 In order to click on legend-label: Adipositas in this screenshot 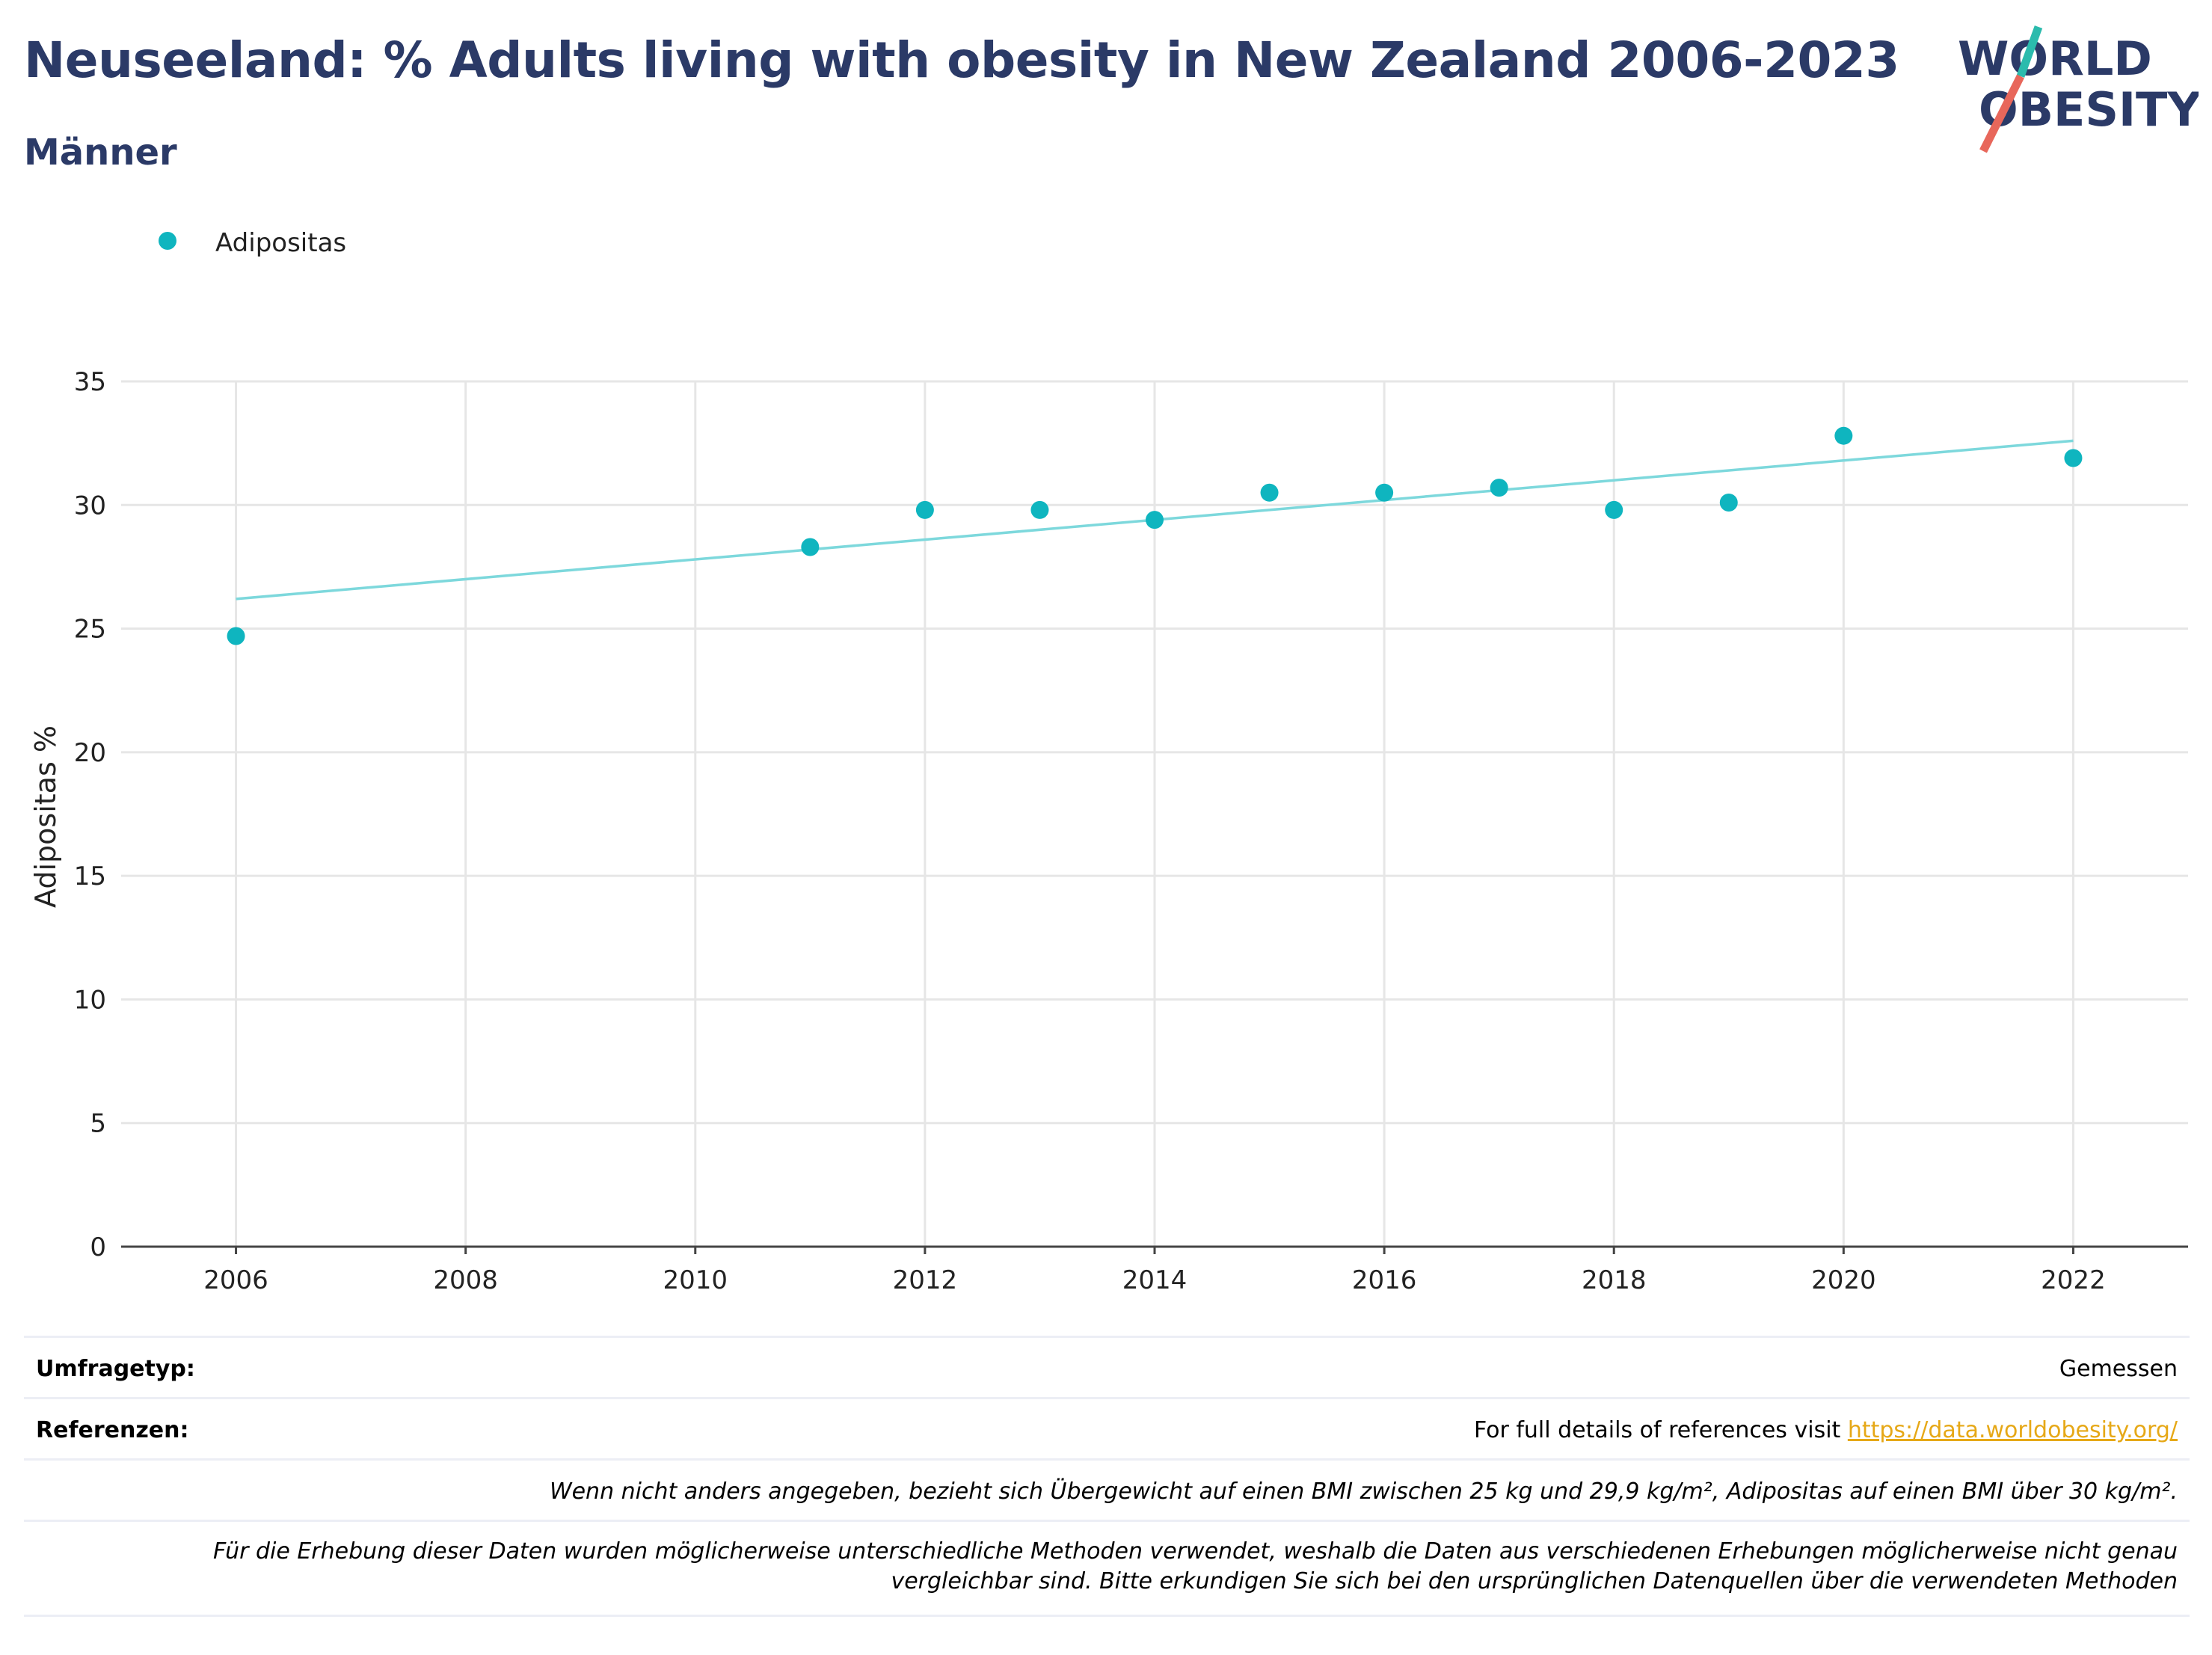, I will do `click(280, 243)`.